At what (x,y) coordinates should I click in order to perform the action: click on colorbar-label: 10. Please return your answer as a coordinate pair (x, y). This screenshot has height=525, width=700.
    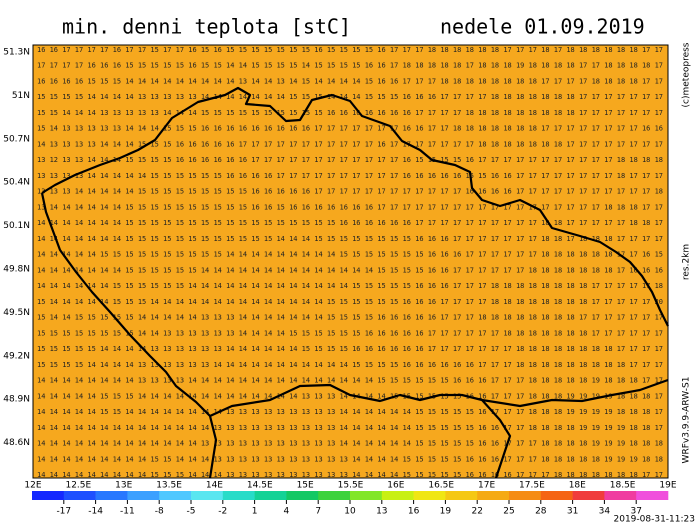
    Looking at the image, I should click on (350, 512).